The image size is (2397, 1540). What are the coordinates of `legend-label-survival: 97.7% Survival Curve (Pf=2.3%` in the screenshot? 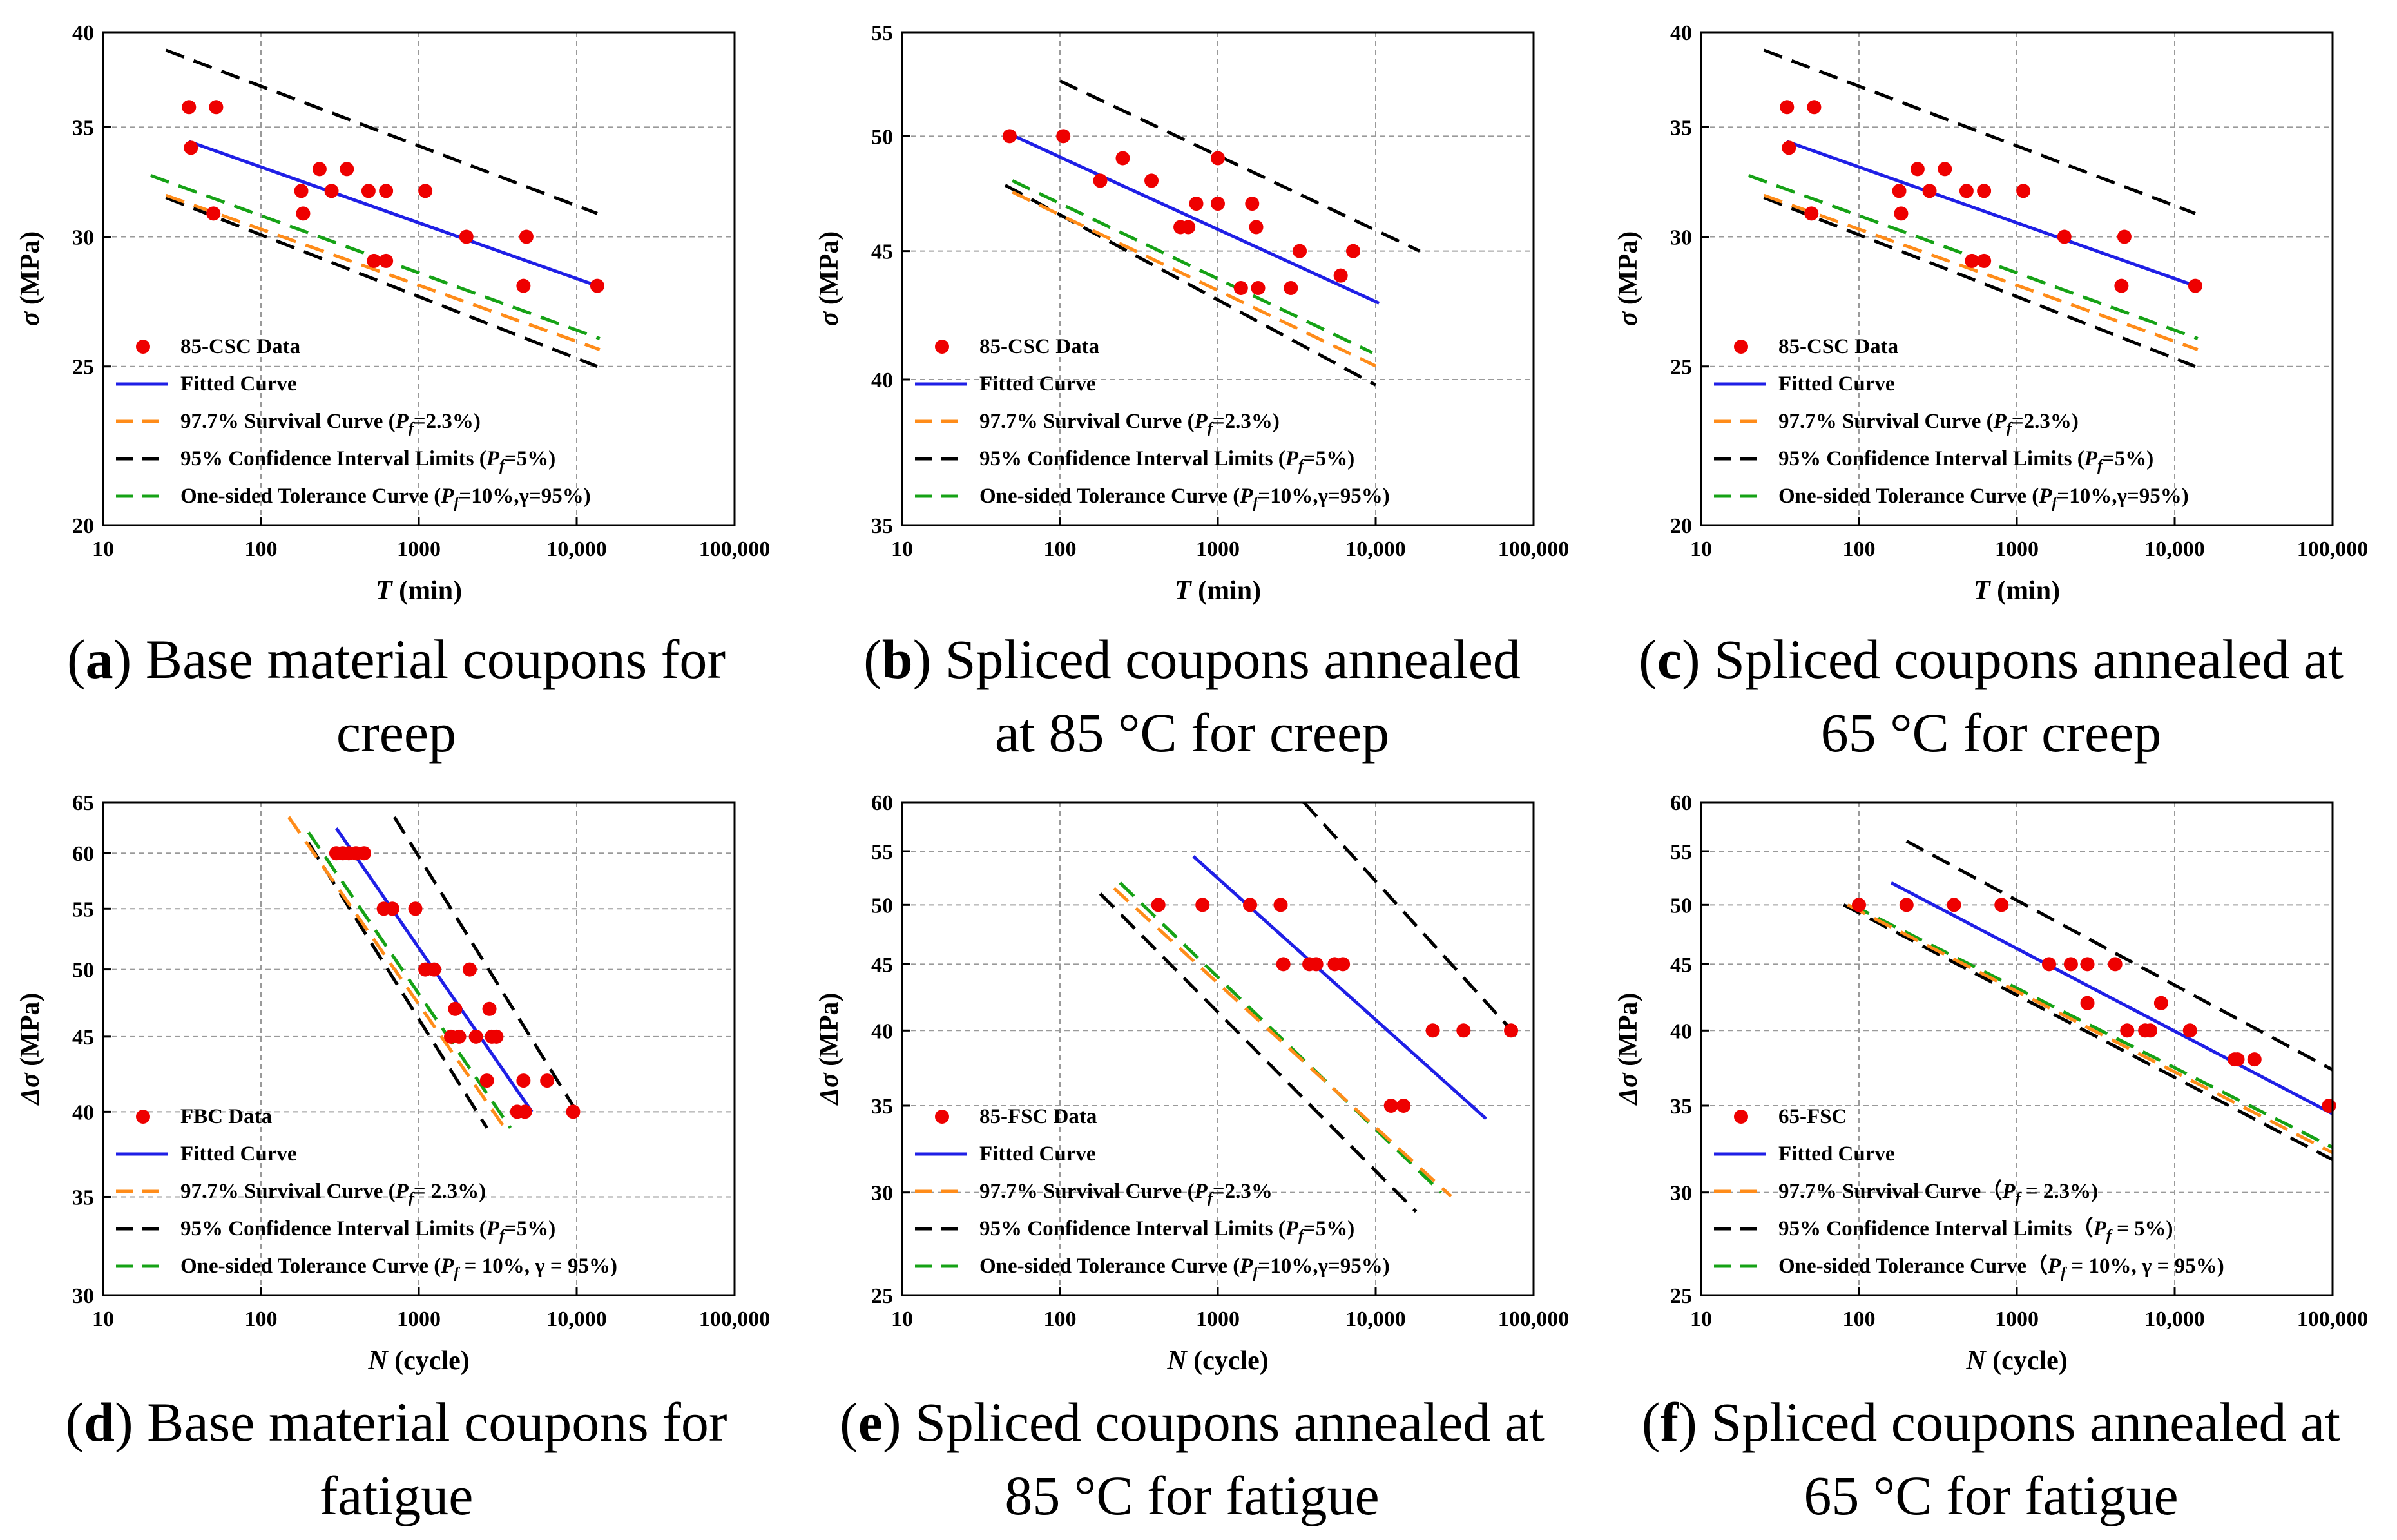 It's located at (1126, 1193).